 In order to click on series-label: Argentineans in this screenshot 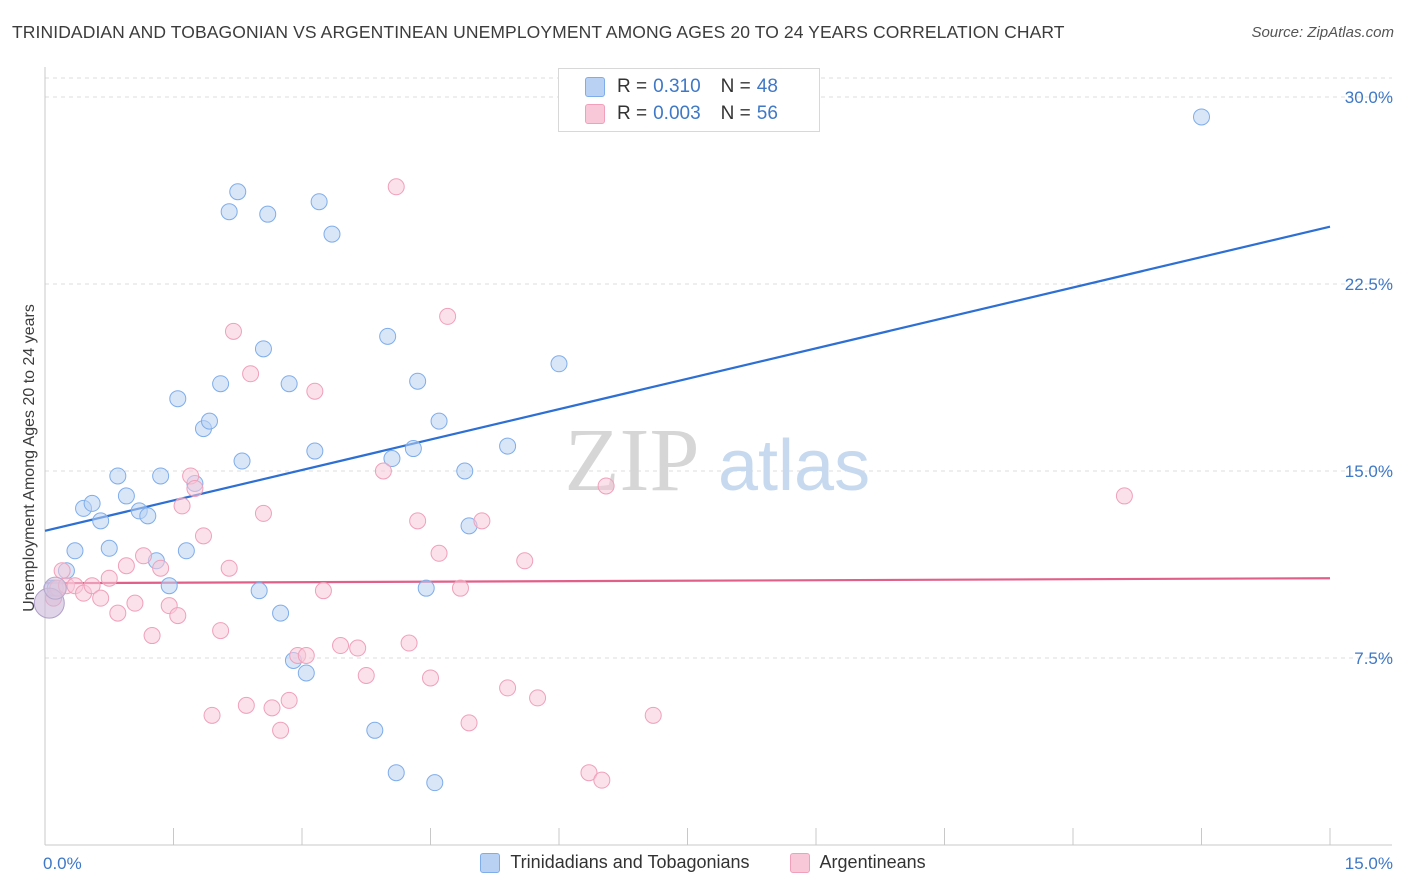, I will do `click(872, 862)`.